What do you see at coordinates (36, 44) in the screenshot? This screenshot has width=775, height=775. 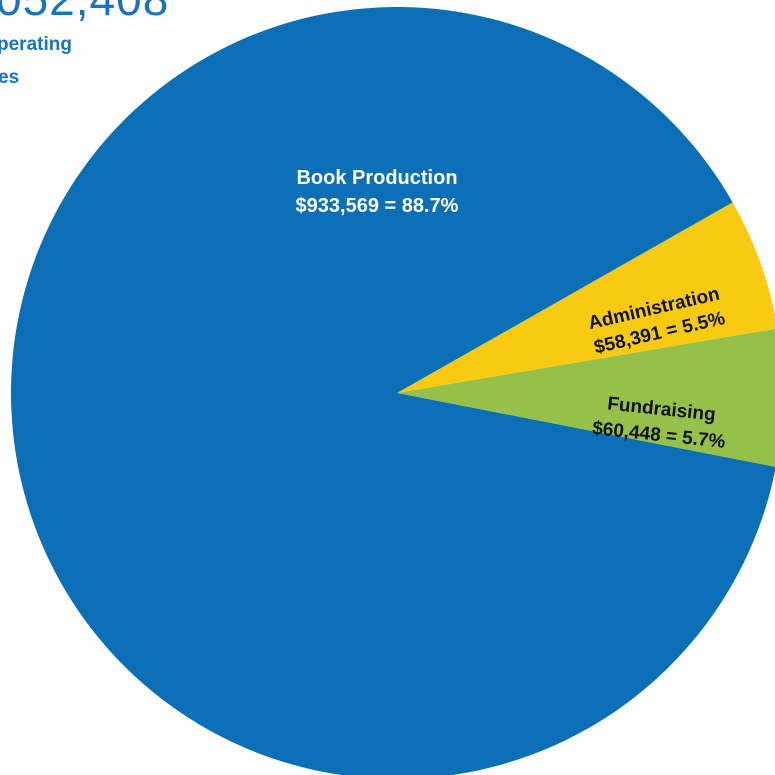 I see `subtitle-line-1: perating` at bounding box center [36, 44].